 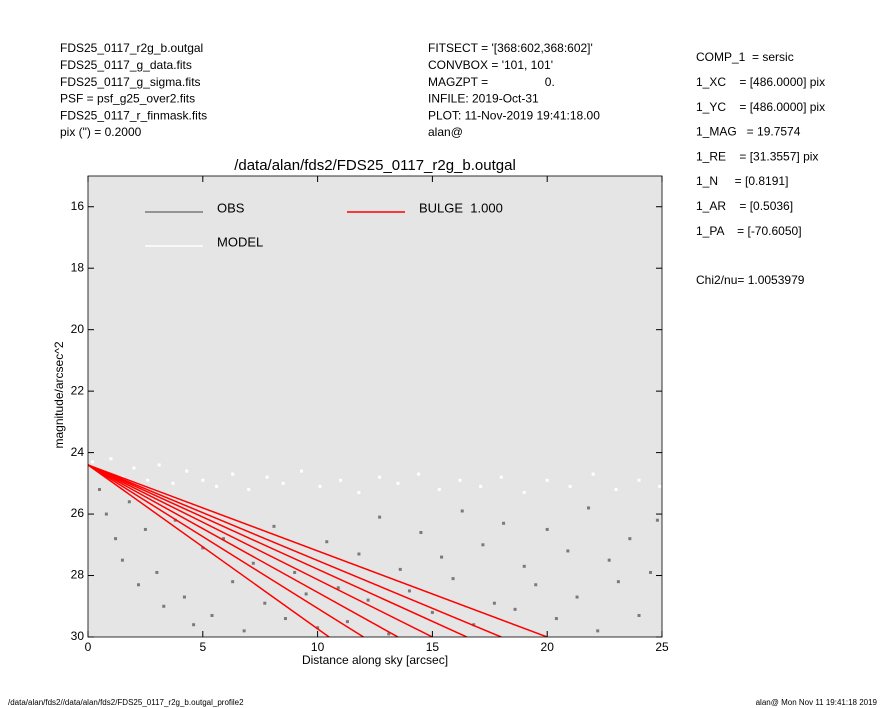 I want to click on param-line: 1_RE = [31.3557] pix, so click(x=757, y=156).